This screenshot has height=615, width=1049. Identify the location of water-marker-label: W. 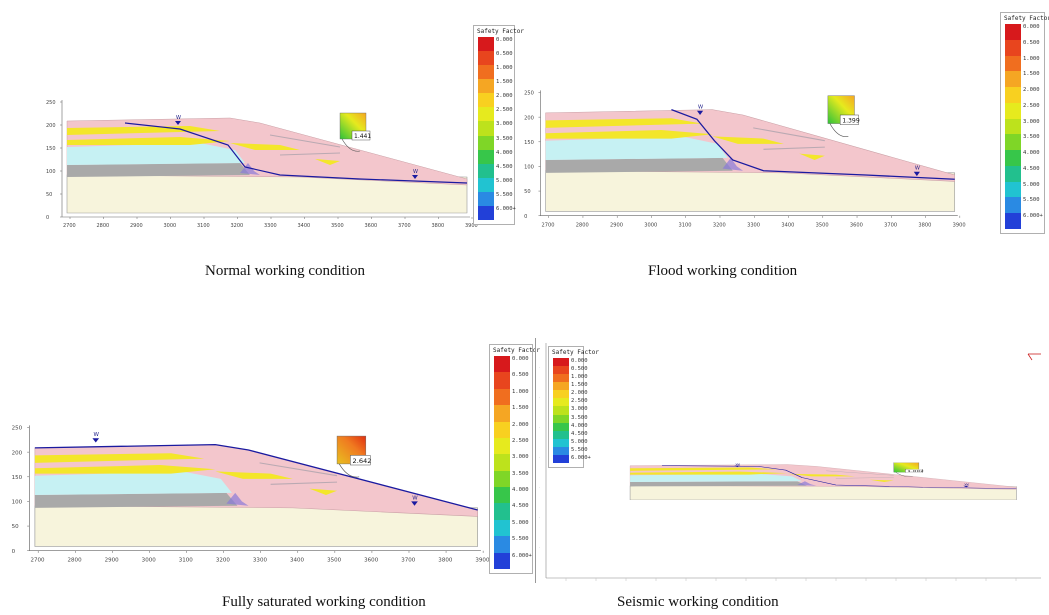
(178, 118).